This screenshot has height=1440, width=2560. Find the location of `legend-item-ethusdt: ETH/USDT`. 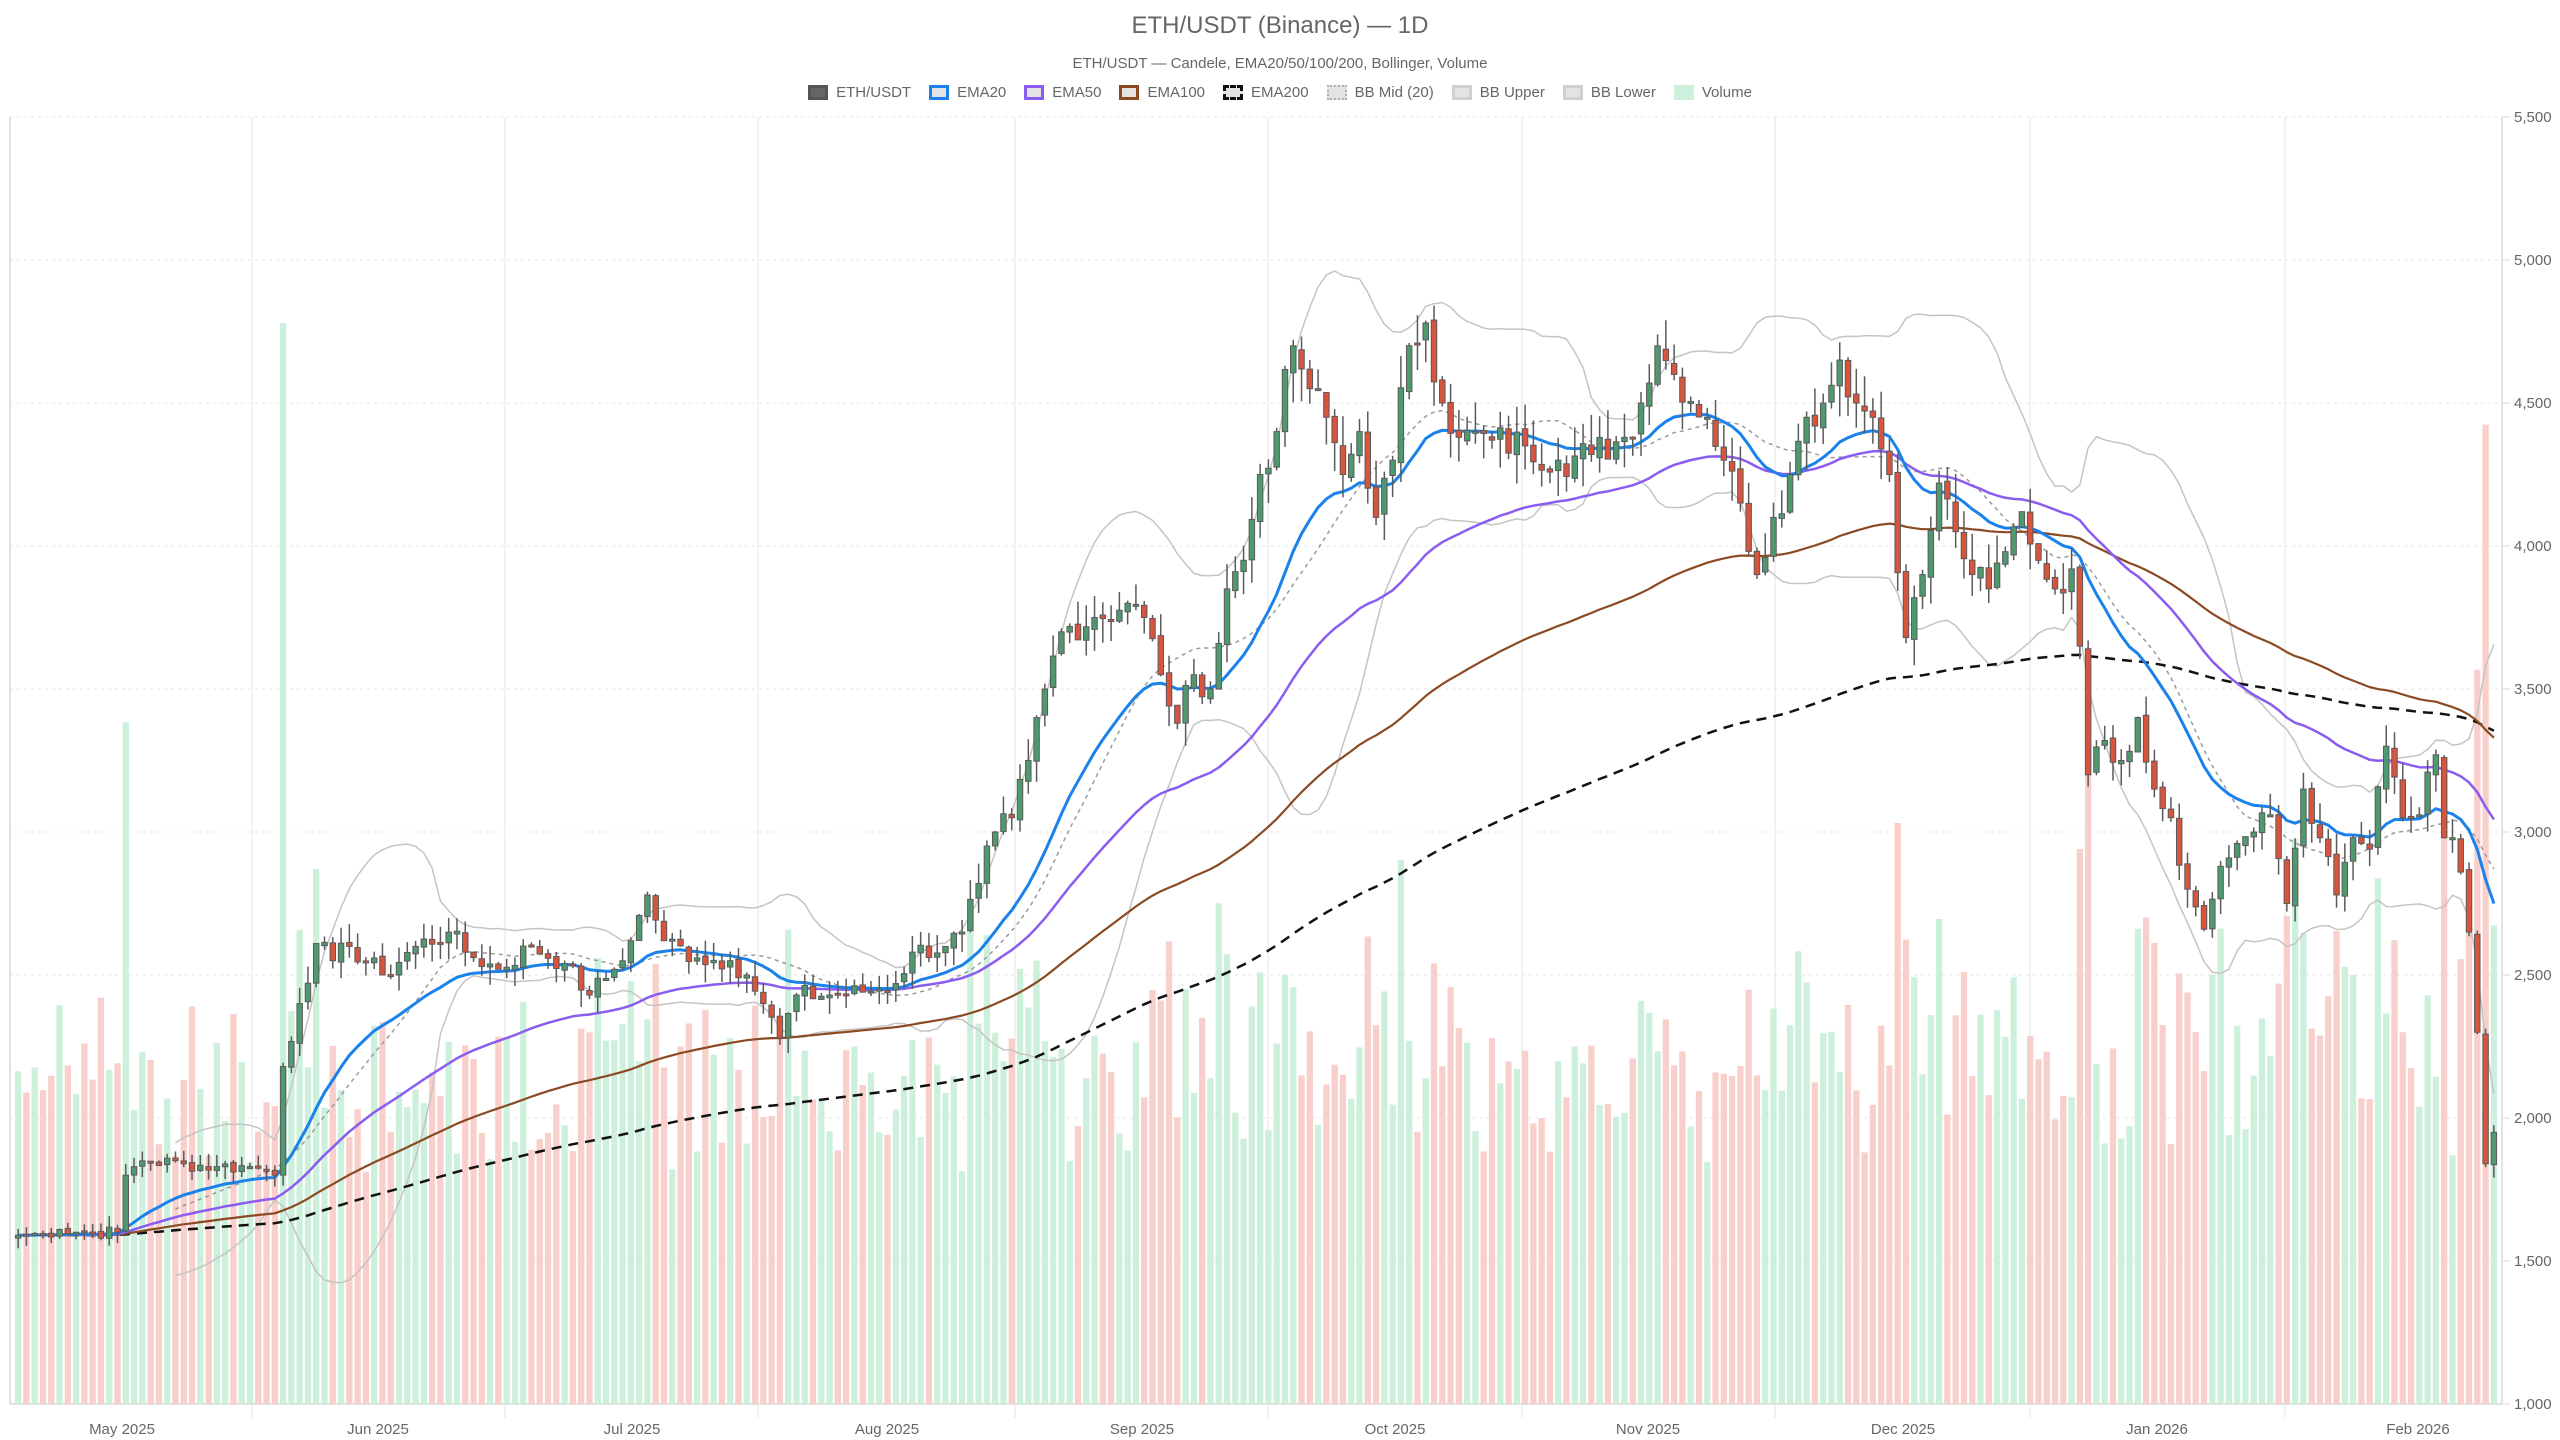

legend-item-ethusdt: ETH/USDT is located at coordinates (859, 92).